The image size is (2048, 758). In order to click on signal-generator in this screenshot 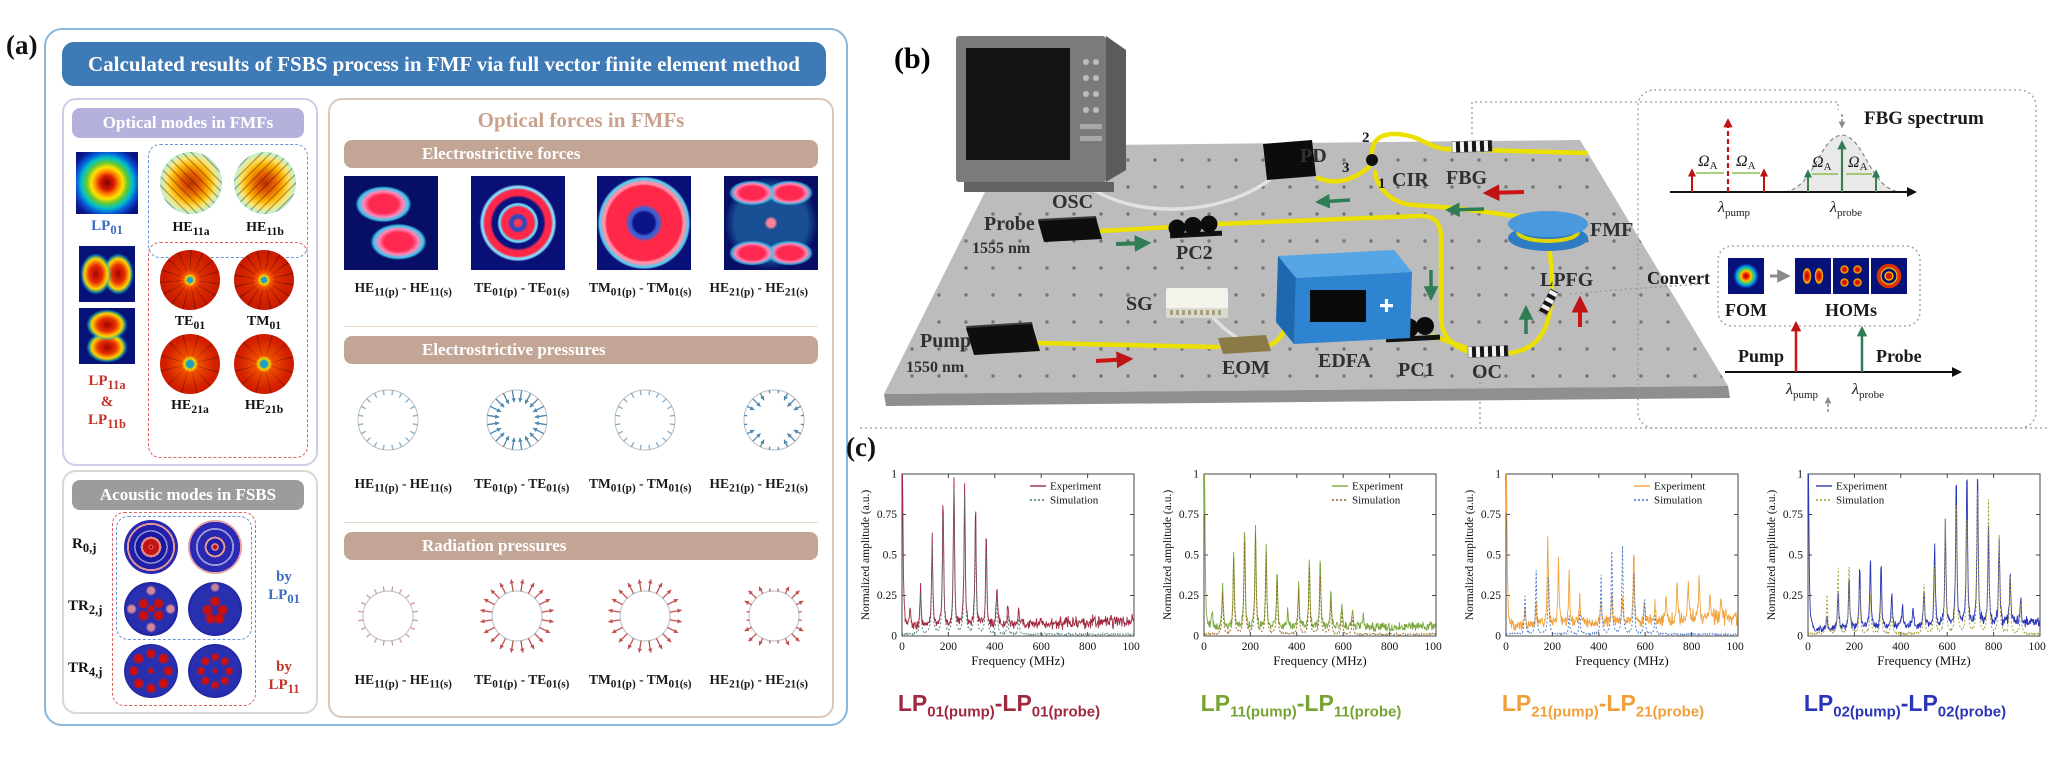, I will do `click(1197, 303)`.